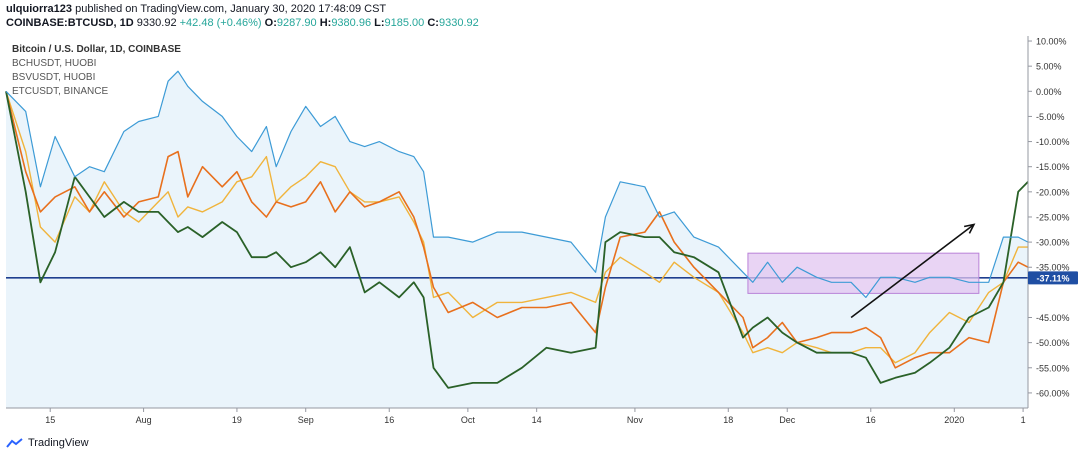 The width and height of the screenshot is (1080, 464). I want to click on high-label: H:, so click(325, 23).